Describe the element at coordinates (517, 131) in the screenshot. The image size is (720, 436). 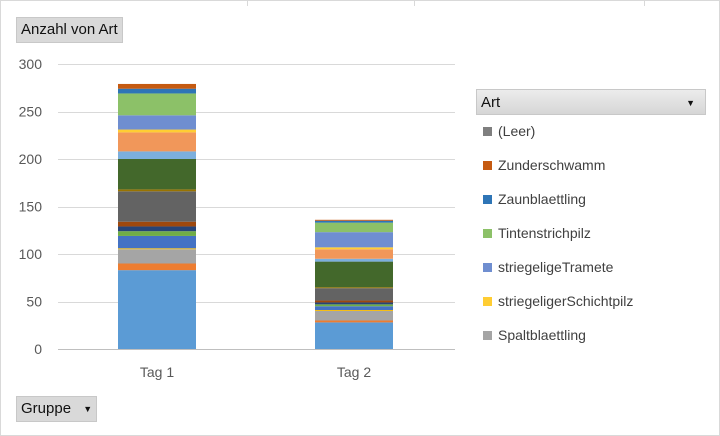
I see `legend-label: (Leer)` at that location.